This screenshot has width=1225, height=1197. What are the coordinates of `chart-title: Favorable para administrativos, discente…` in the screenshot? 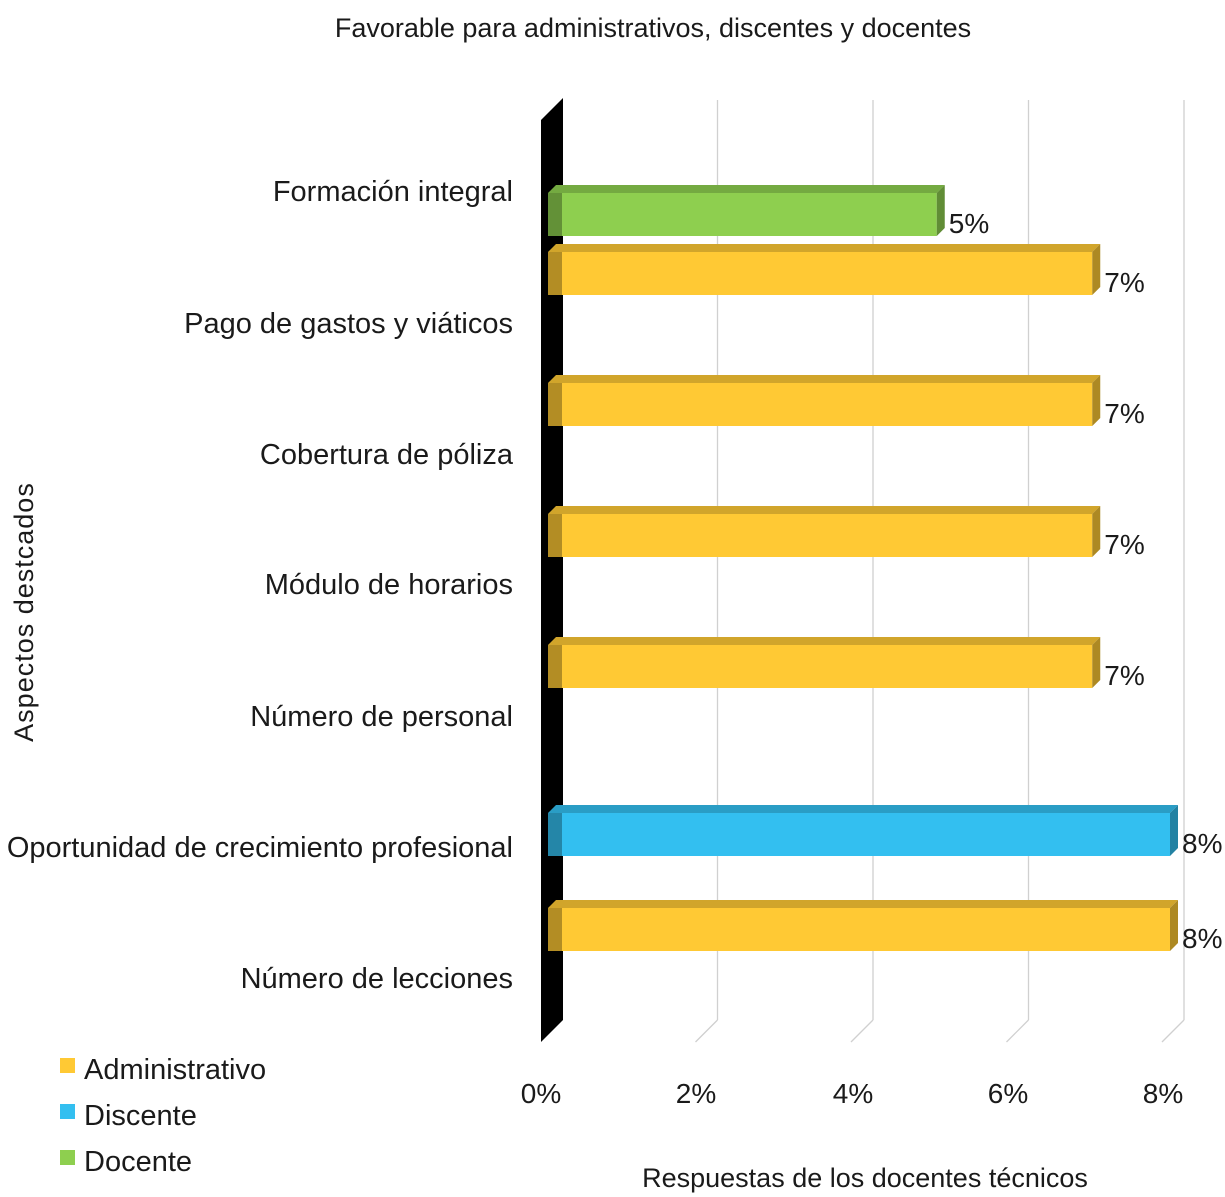 It's located at (653, 28).